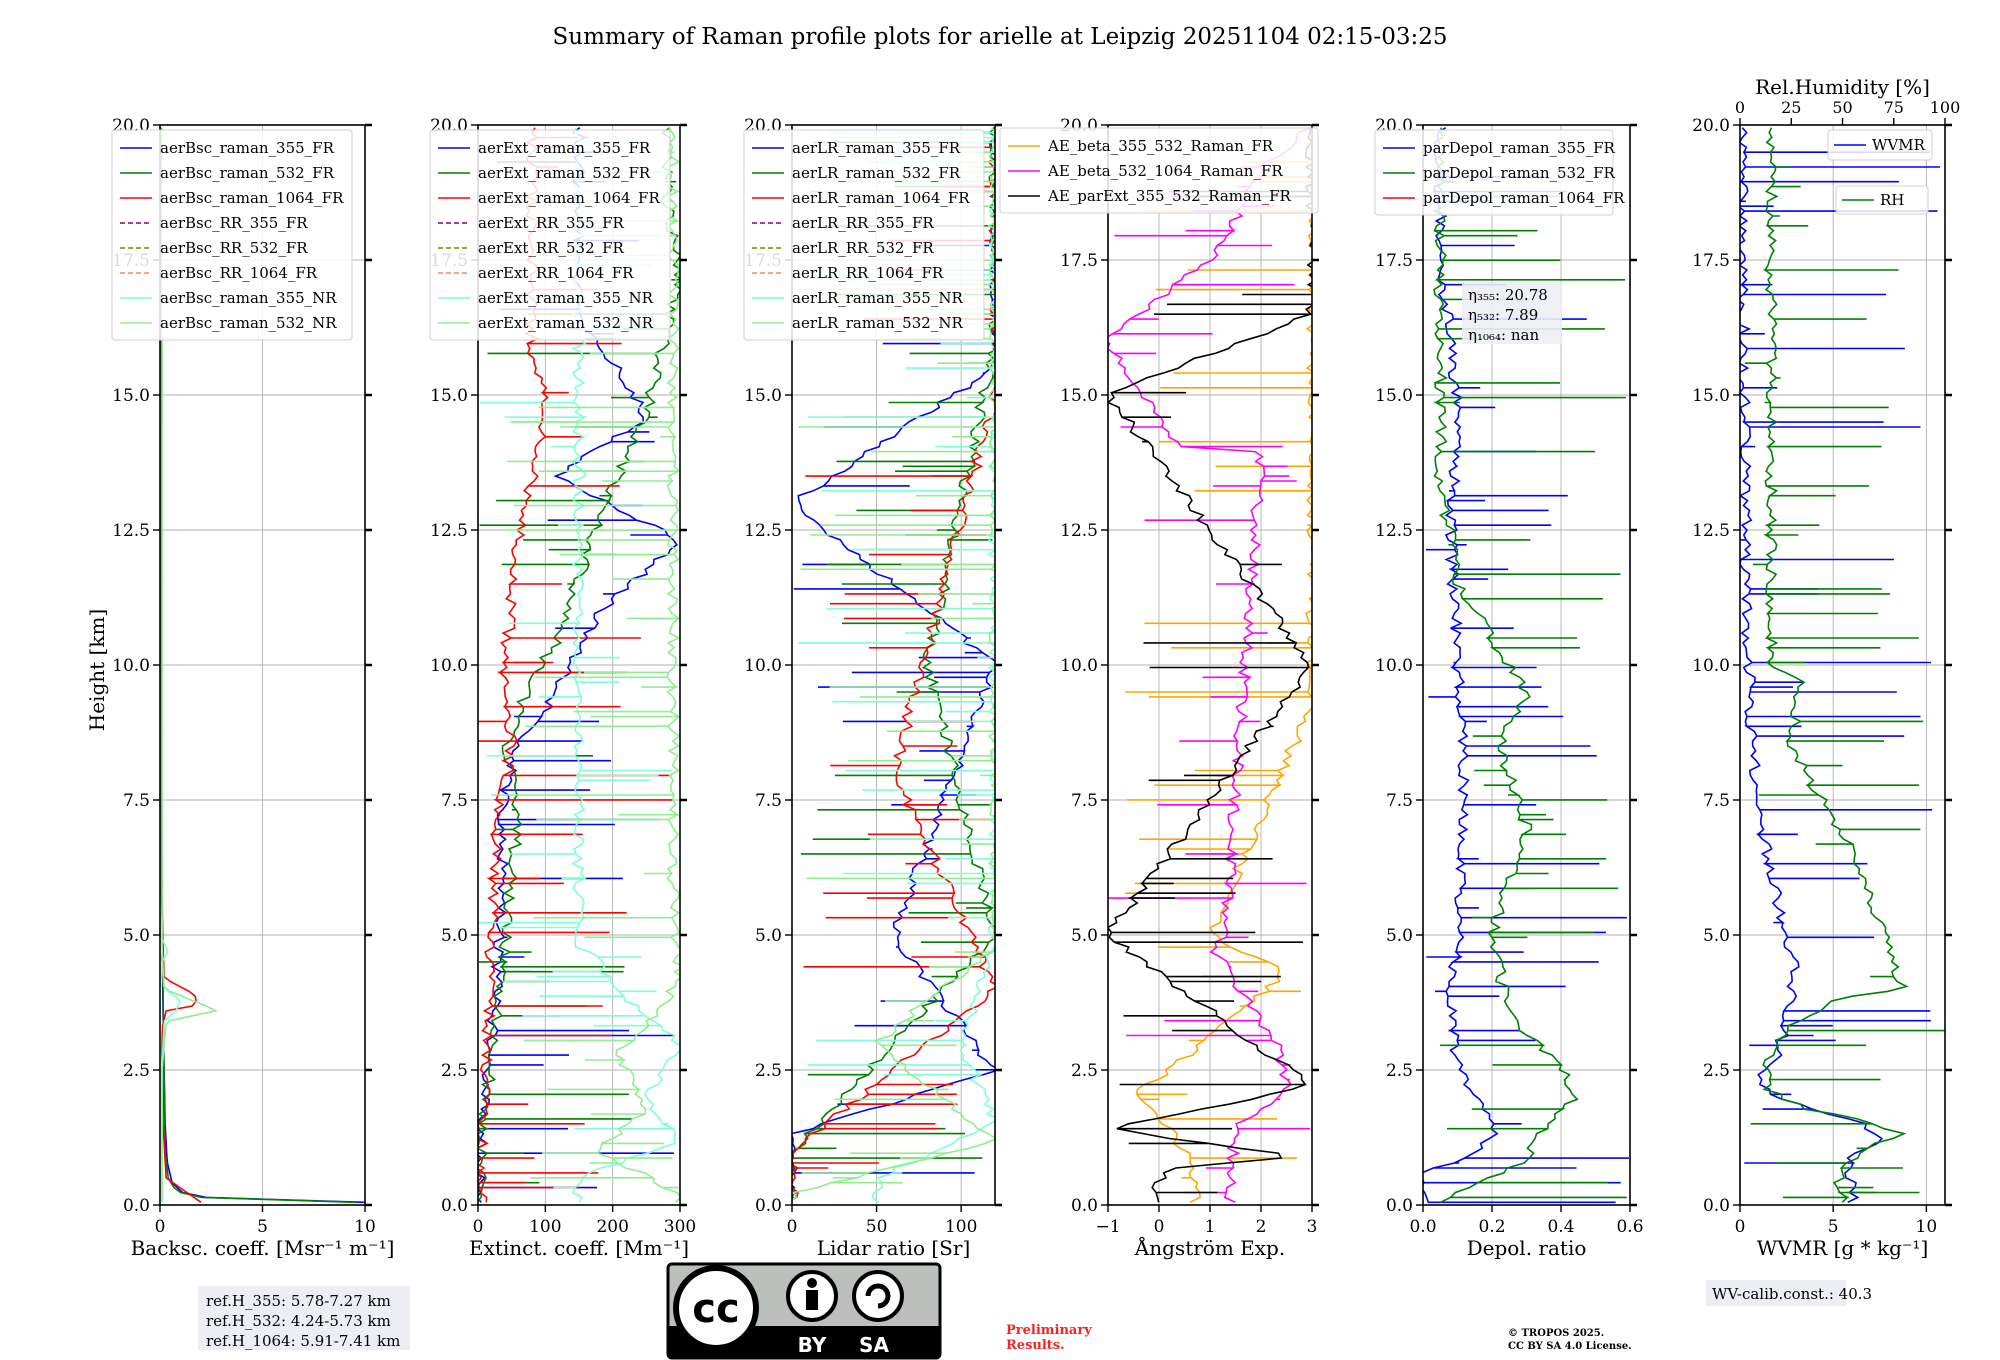 The width and height of the screenshot is (2000, 1360). What do you see at coordinates (303, 1341) in the screenshot?
I see `ref-height-1064: ref.H_1064: 5.91-7.41 km` at bounding box center [303, 1341].